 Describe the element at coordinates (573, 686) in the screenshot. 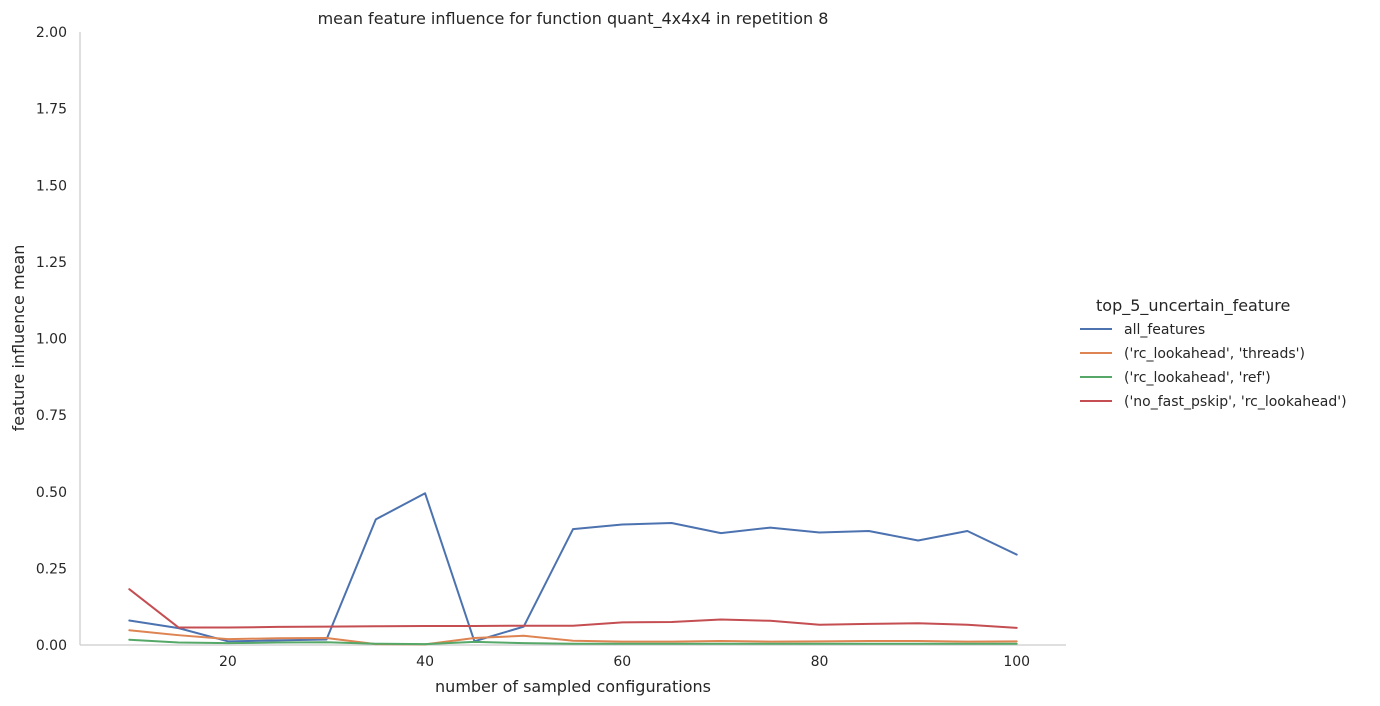

I see `x-axis-title: number of sampled configurations` at that location.